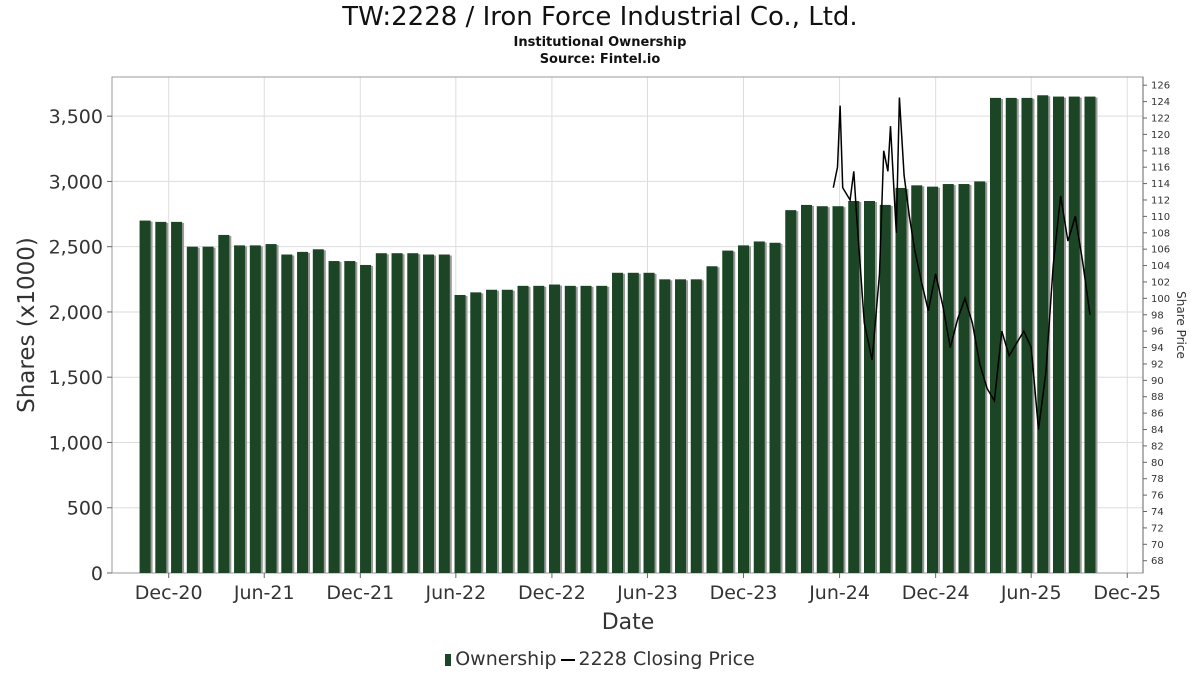 Image resolution: width=1200 pixels, height=675 pixels. Describe the element at coordinates (1157, 496) in the screenshot. I see `y2-tick-label: 76` at that location.